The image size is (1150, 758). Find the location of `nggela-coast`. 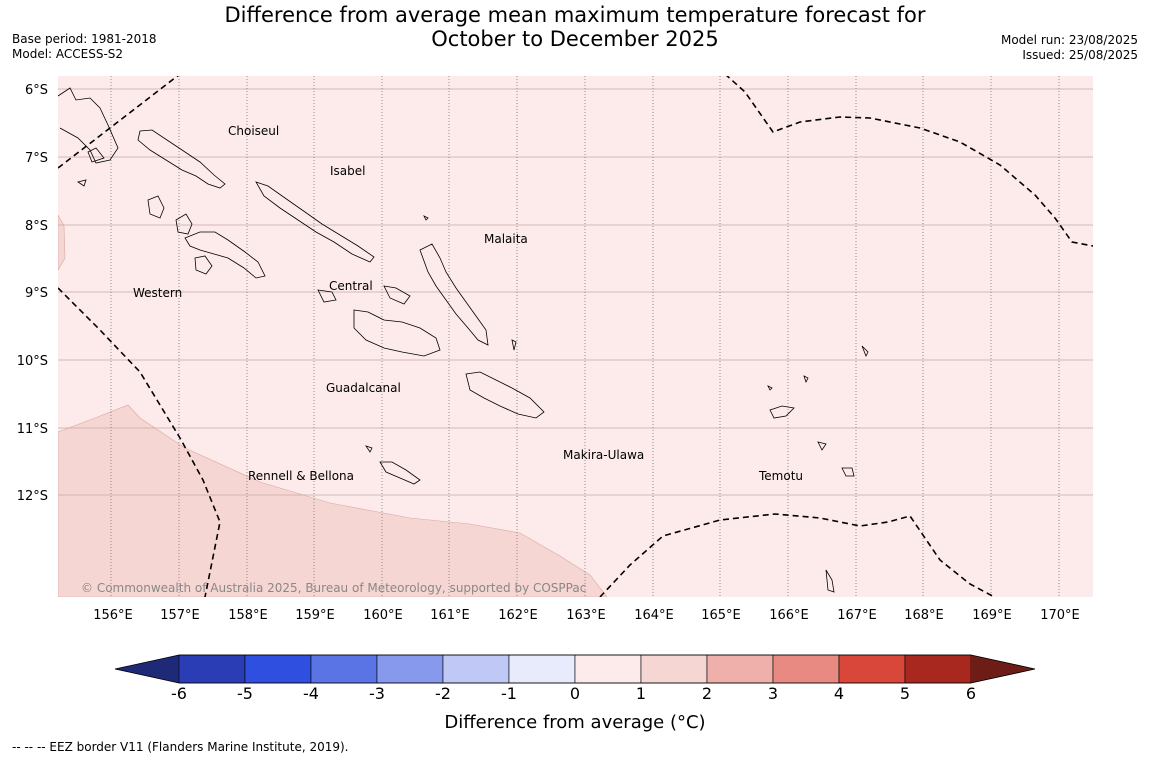

nggela-coast is located at coordinates (397, 295).